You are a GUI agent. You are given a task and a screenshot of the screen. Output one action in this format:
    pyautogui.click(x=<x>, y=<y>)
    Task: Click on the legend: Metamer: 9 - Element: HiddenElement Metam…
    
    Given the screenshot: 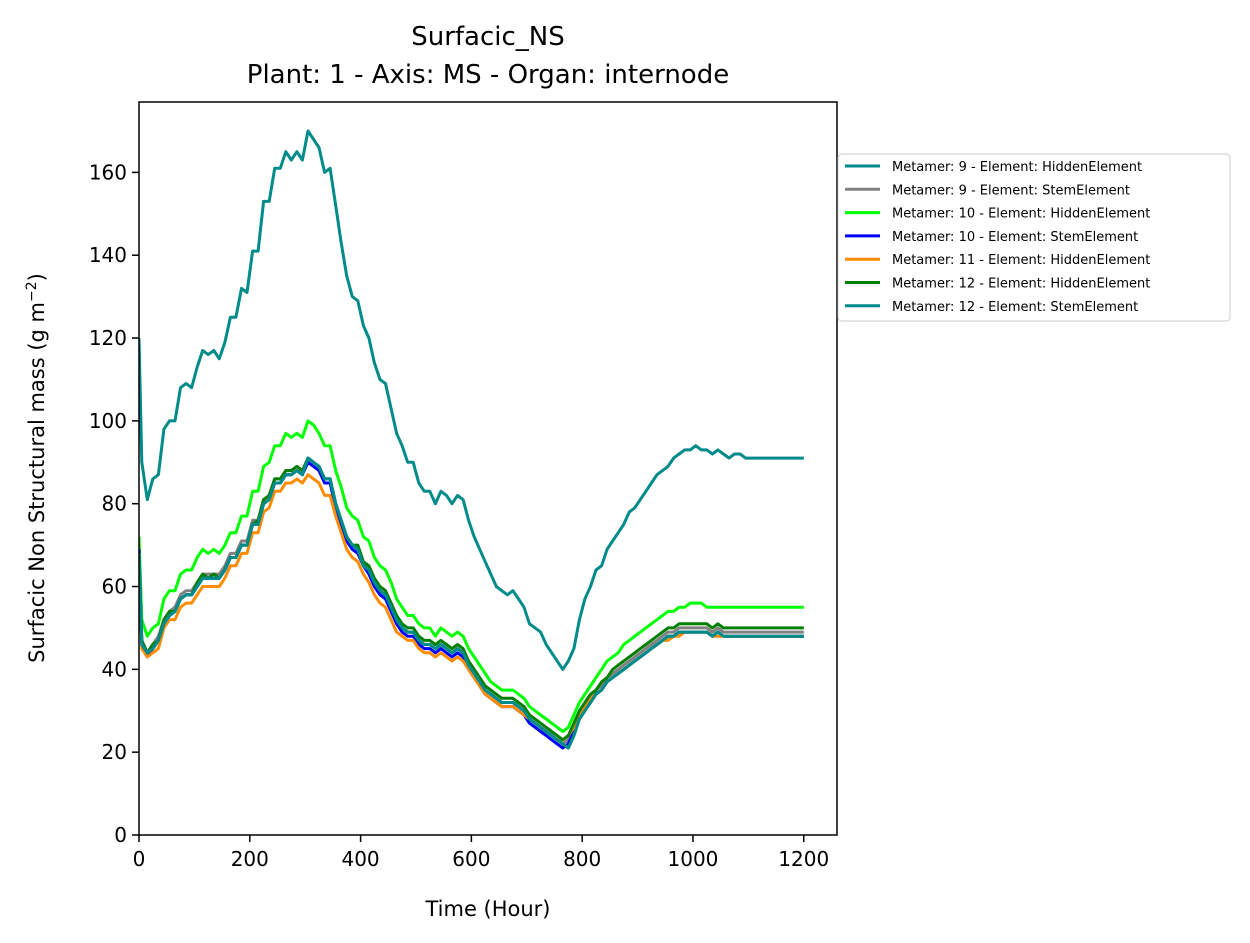 What is the action you would take?
    pyautogui.click(x=1034, y=237)
    